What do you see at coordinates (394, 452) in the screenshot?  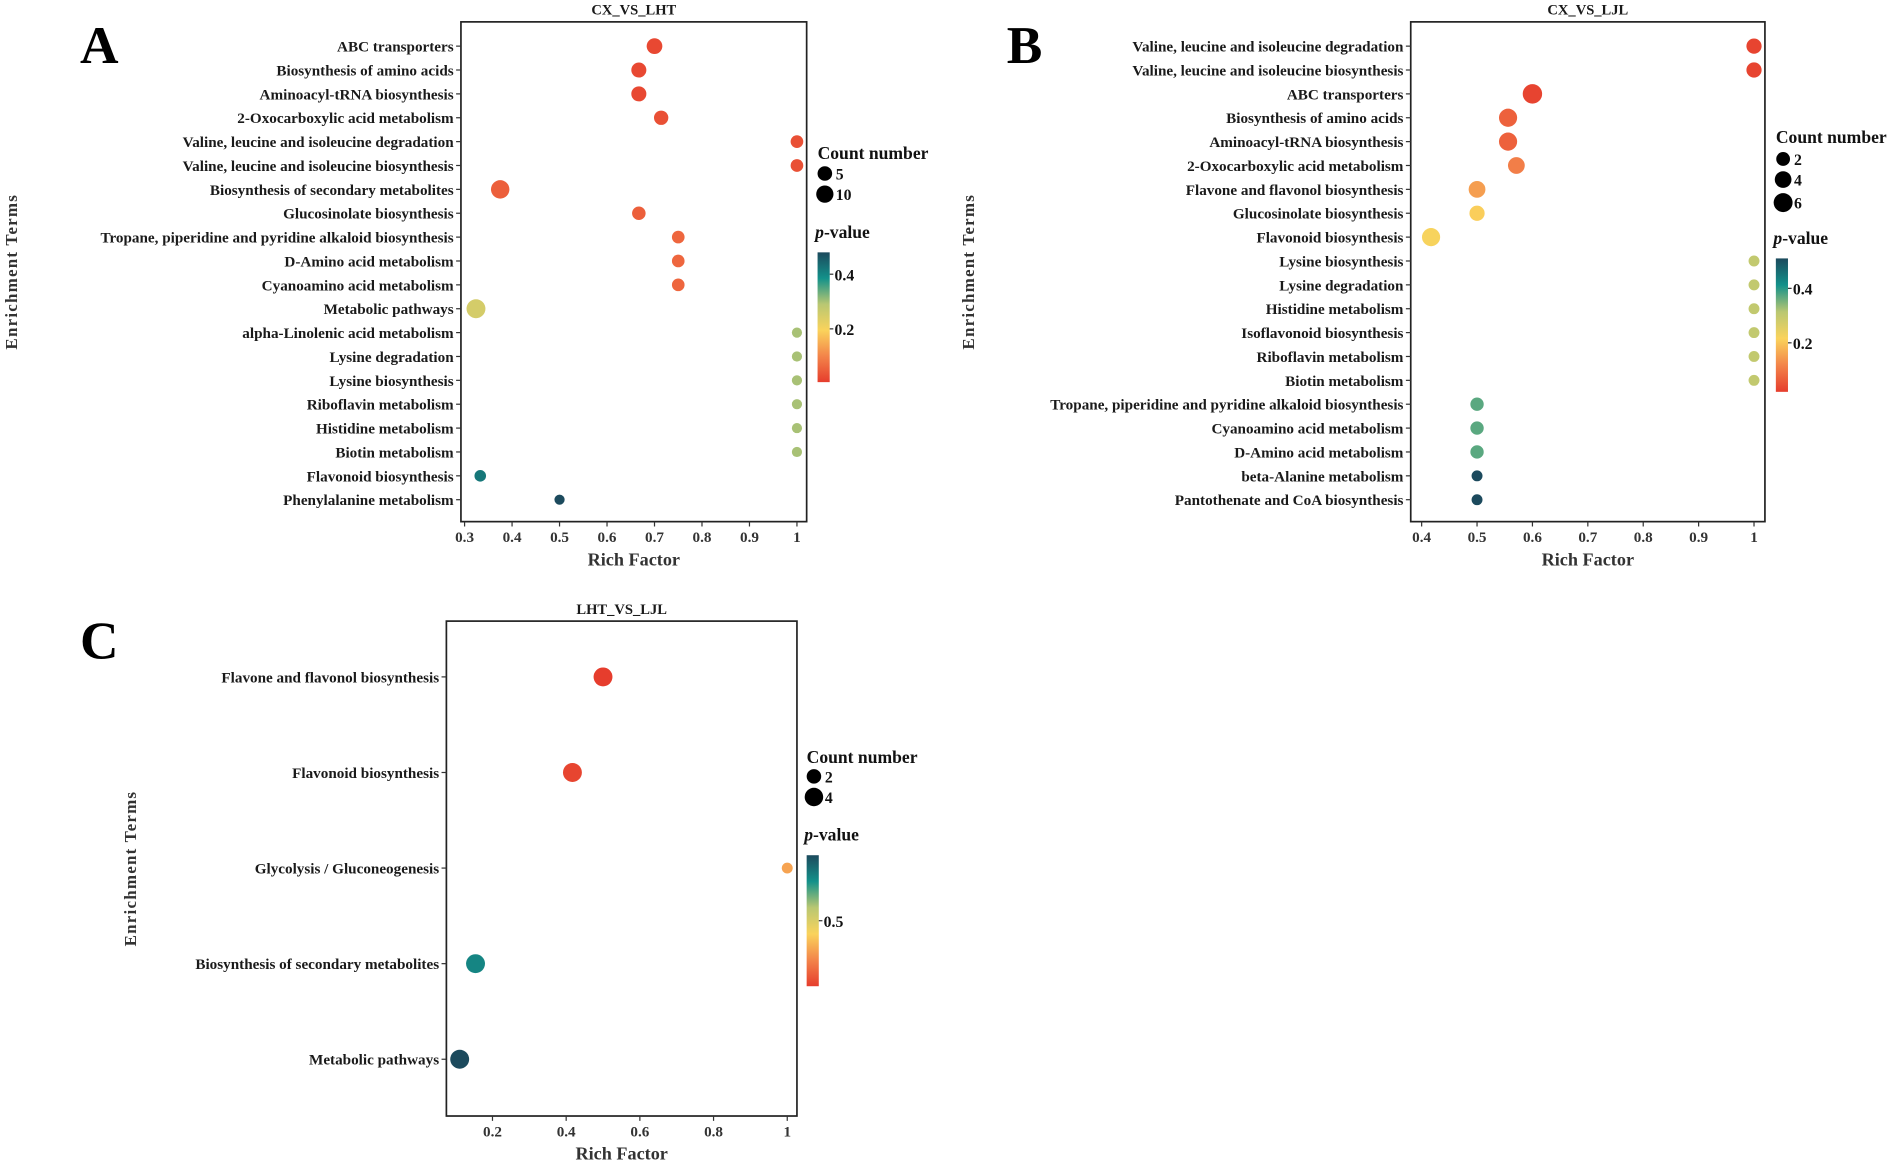 I see `y-tick-label: Biotin metabolism` at bounding box center [394, 452].